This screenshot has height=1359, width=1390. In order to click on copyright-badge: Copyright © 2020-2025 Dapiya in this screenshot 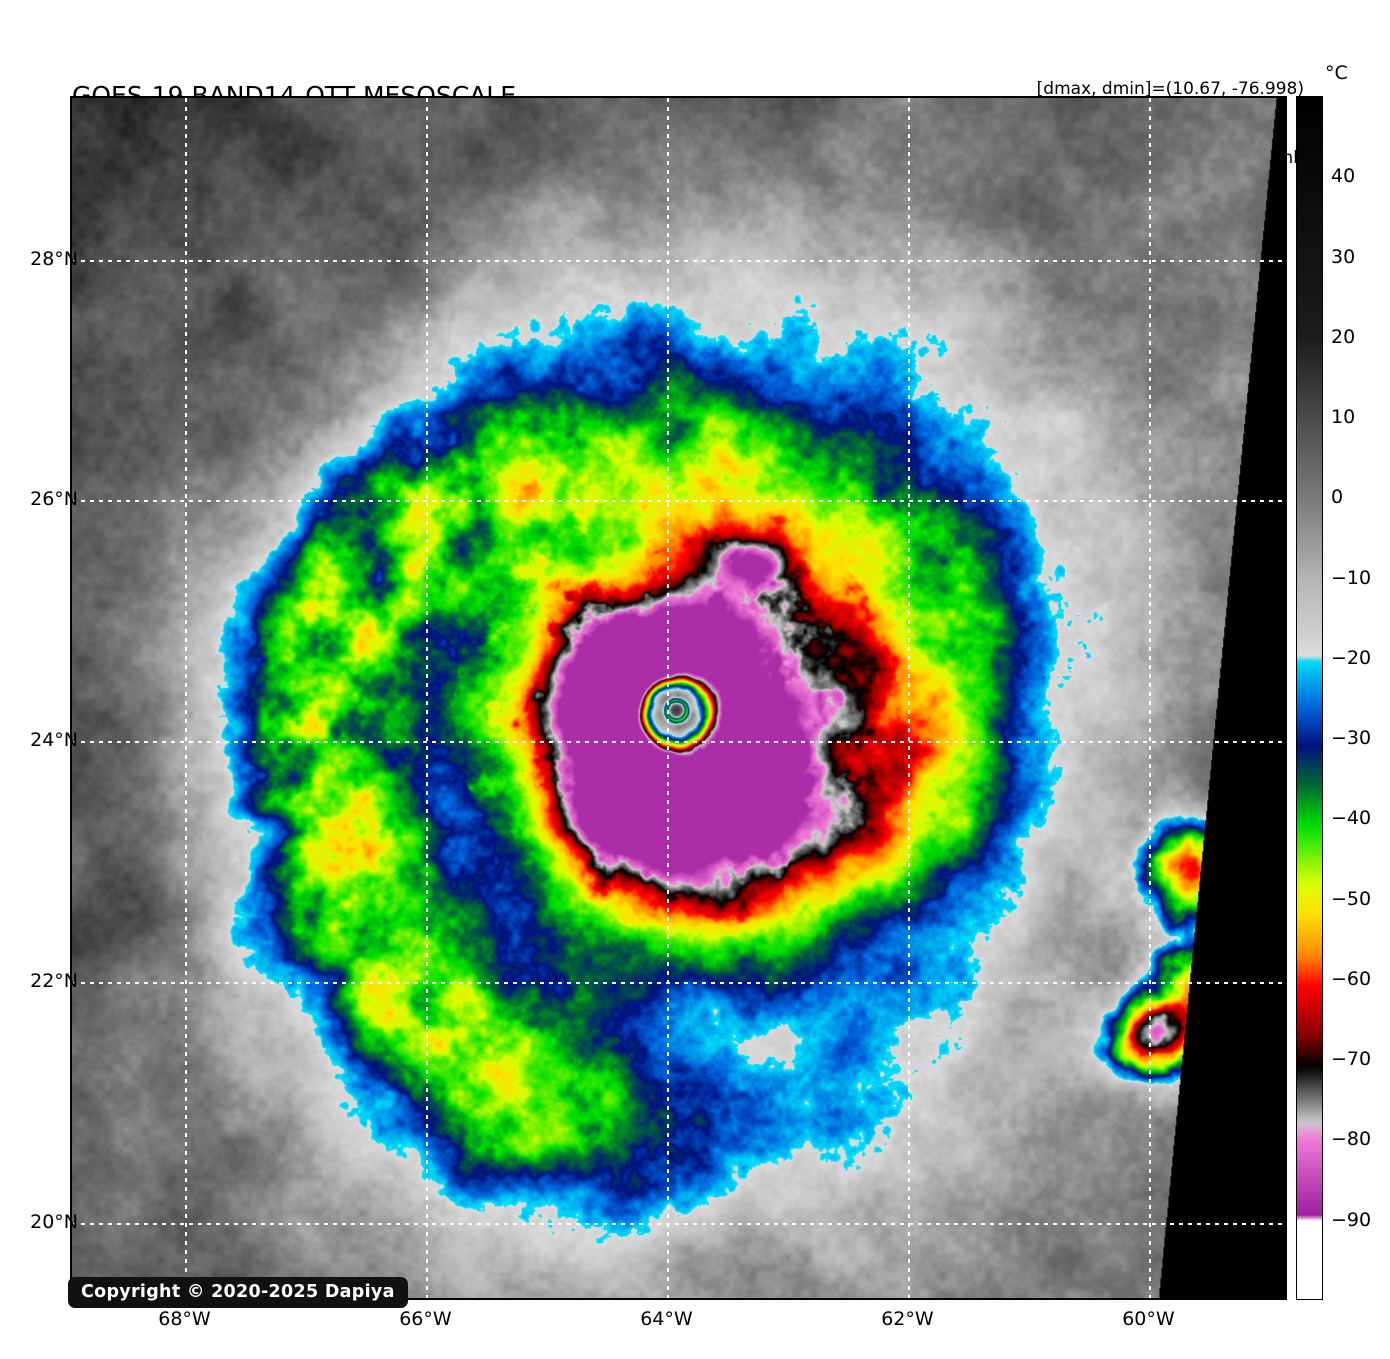, I will do `click(238, 1292)`.